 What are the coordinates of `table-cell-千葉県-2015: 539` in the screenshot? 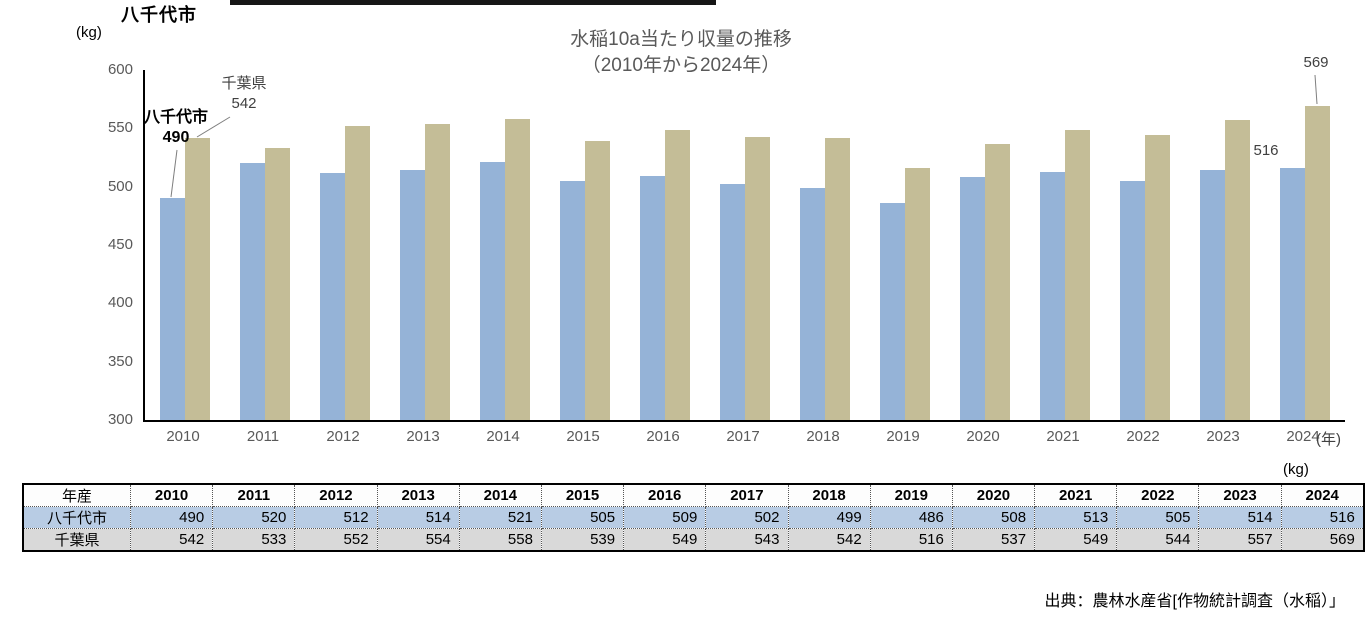 It's located at (582, 540).